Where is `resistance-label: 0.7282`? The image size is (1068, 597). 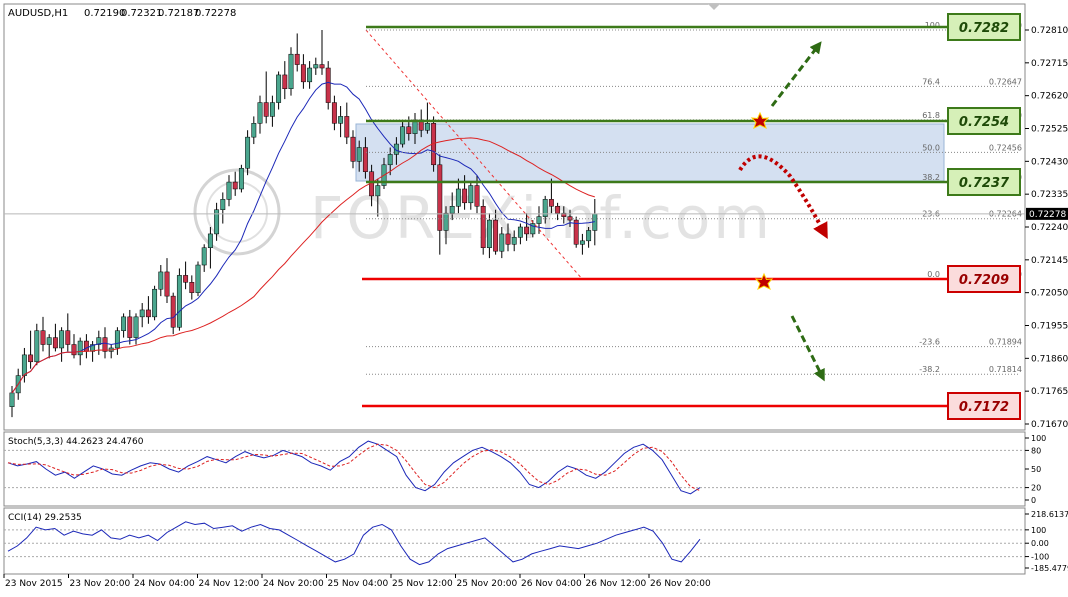 resistance-label: 0.7282 is located at coordinates (984, 28).